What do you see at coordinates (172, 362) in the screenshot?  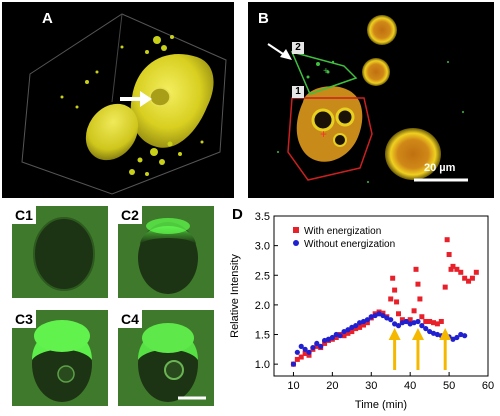 I see `panel-c4-image` at bounding box center [172, 362].